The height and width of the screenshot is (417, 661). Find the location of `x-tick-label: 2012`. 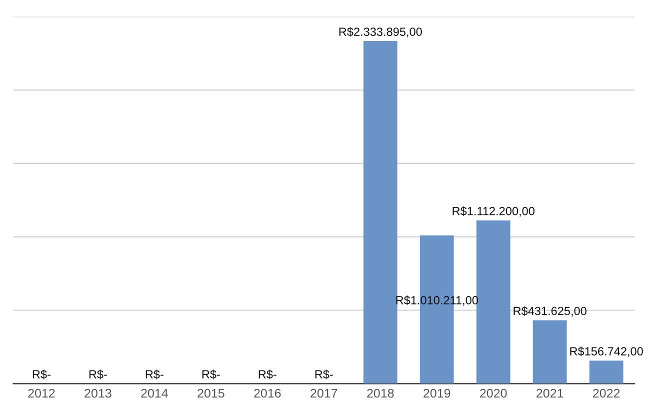

x-tick-label: 2012 is located at coordinates (41, 393).